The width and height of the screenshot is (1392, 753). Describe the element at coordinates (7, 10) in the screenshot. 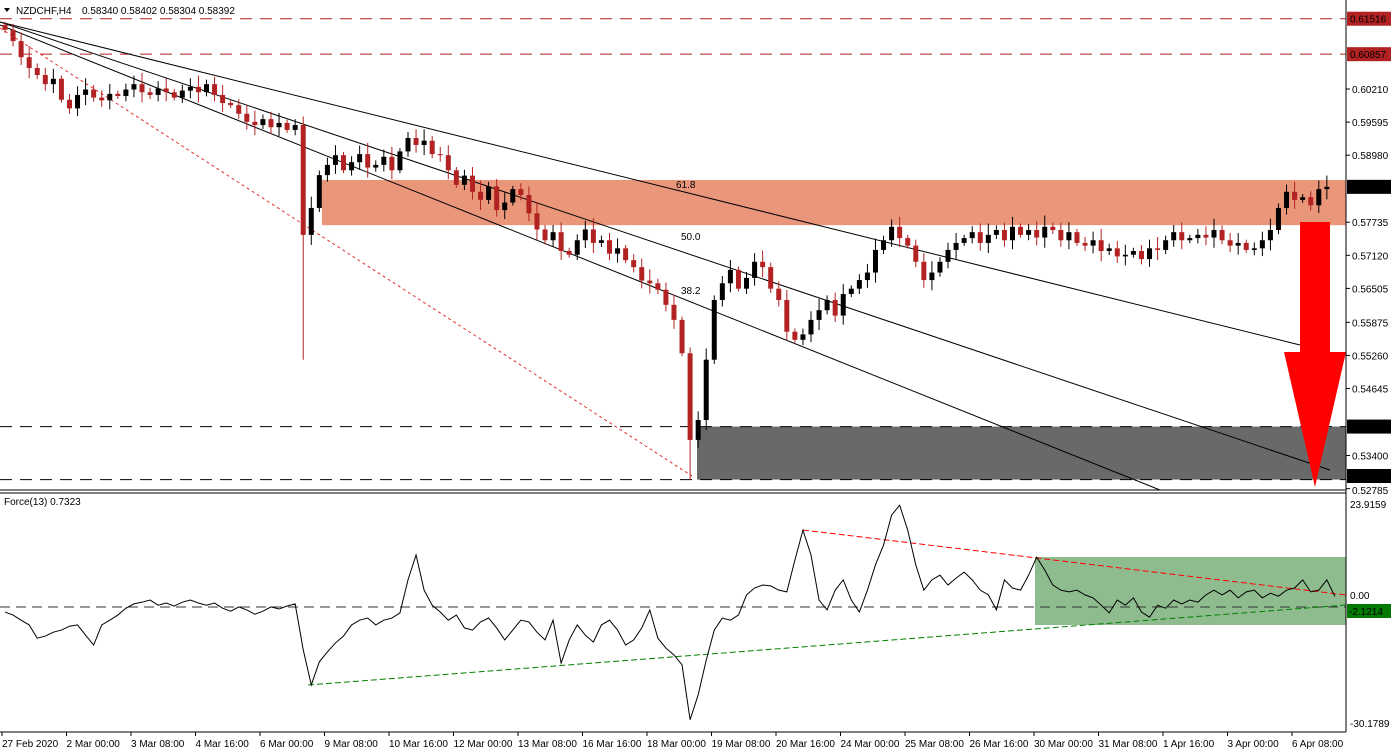

I see `collapse-triangle-icon` at that location.